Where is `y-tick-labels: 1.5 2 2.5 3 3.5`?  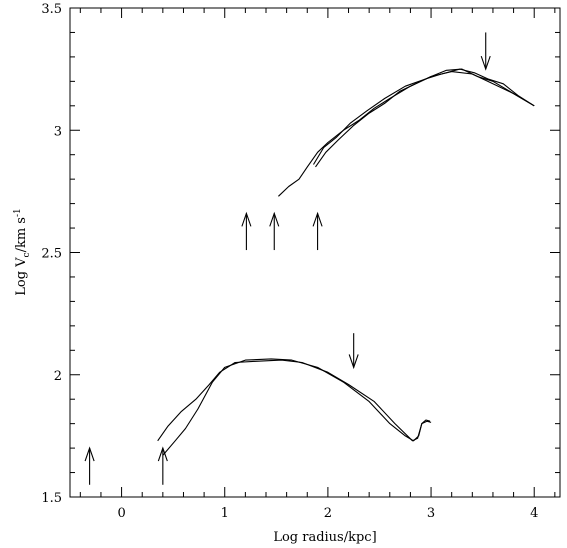 y-tick-labels: 1.5 2 2.5 3 3.5 is located at coordinates (51, 254).